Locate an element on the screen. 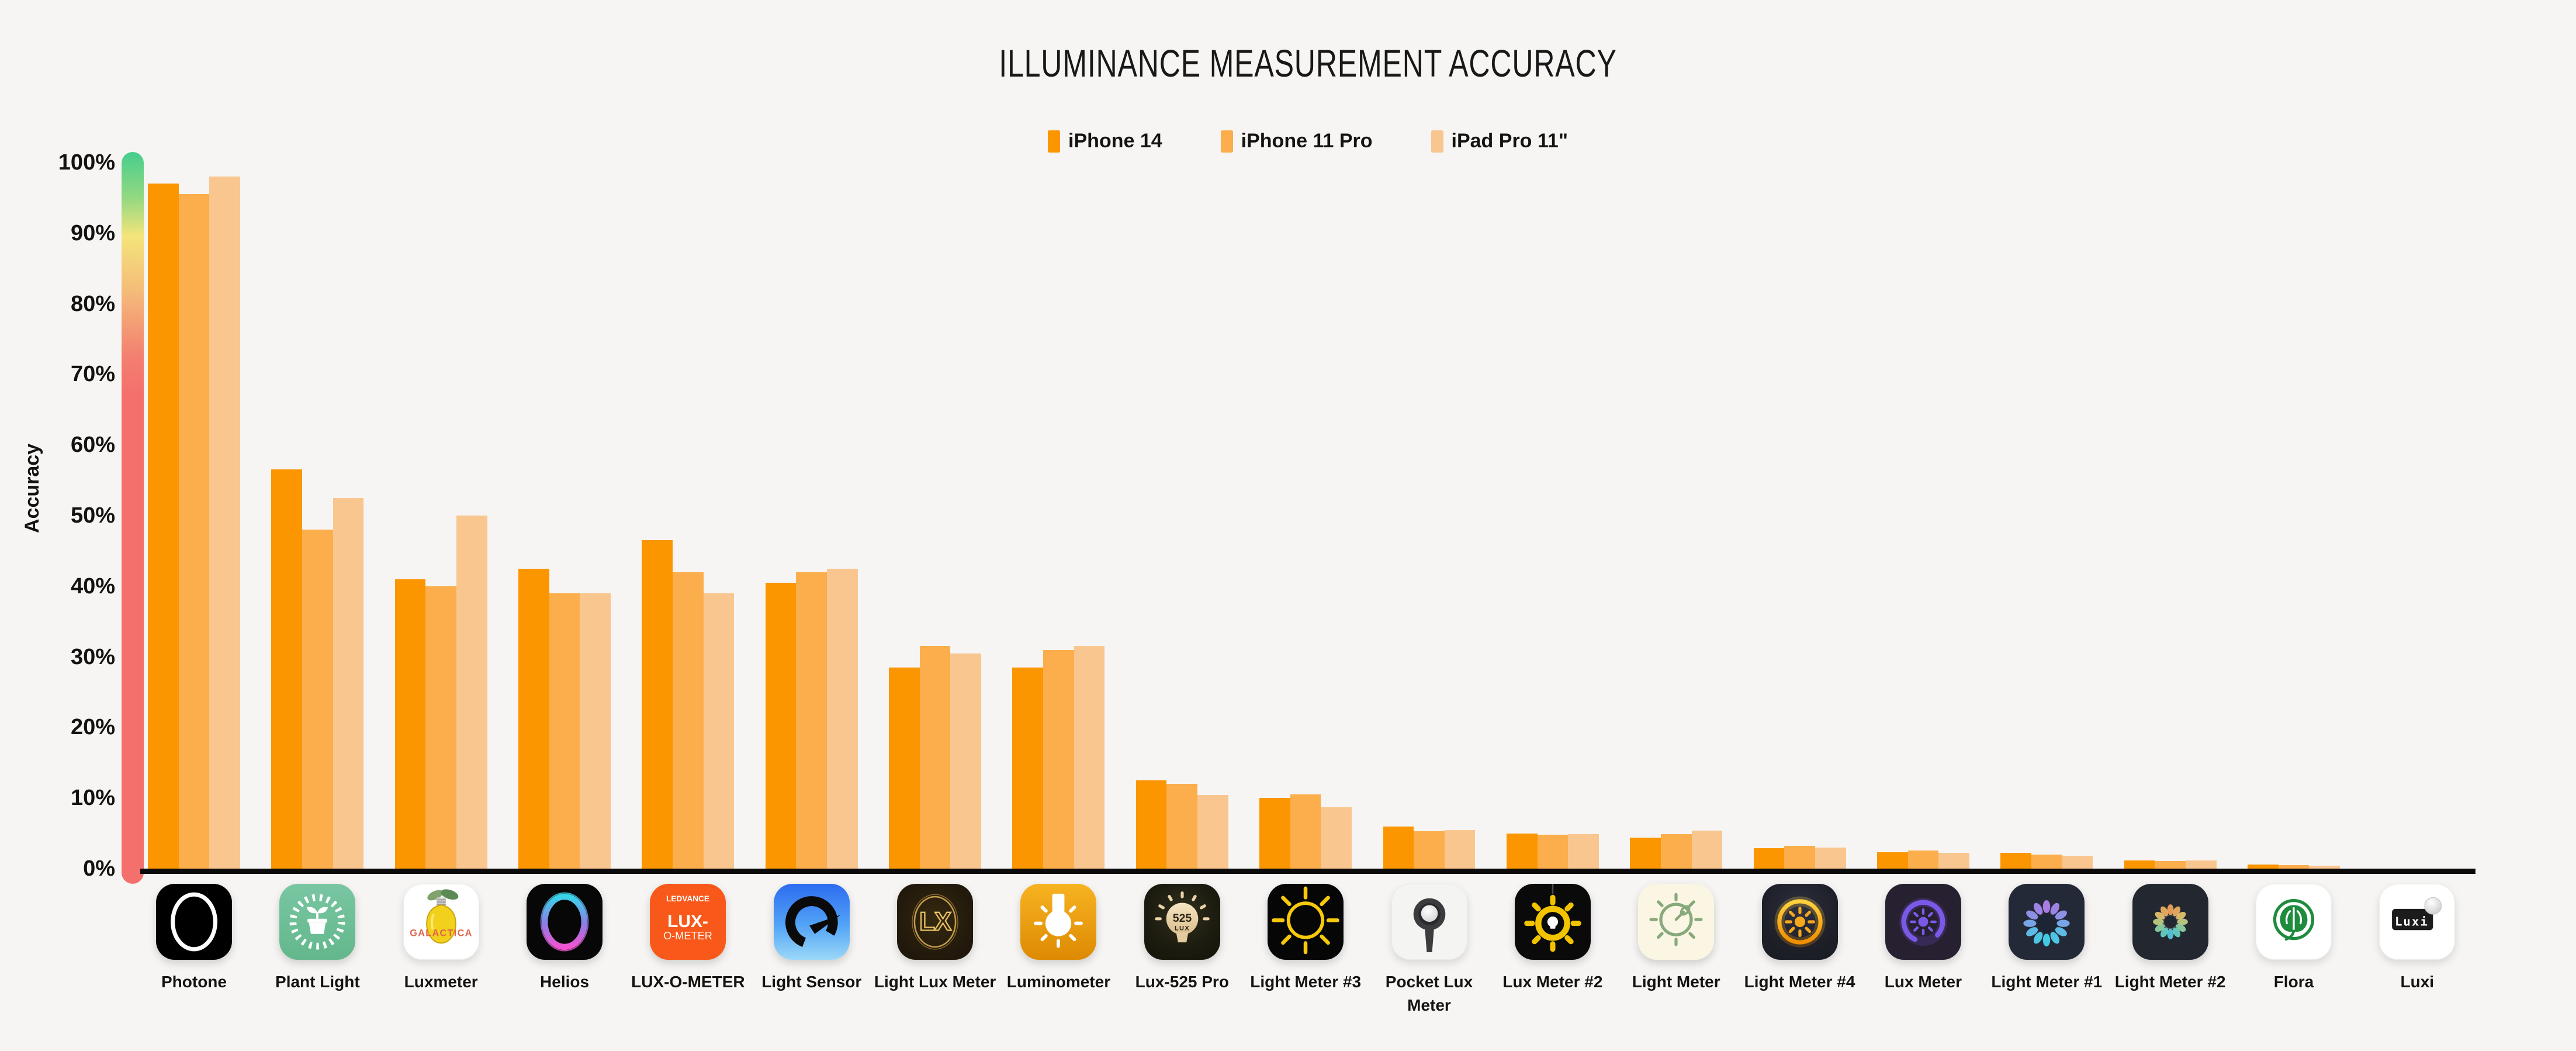 Image resolution: width=2576 pixels, height=1051 pixels. flora-icon is located at coordinates (2293, 922).